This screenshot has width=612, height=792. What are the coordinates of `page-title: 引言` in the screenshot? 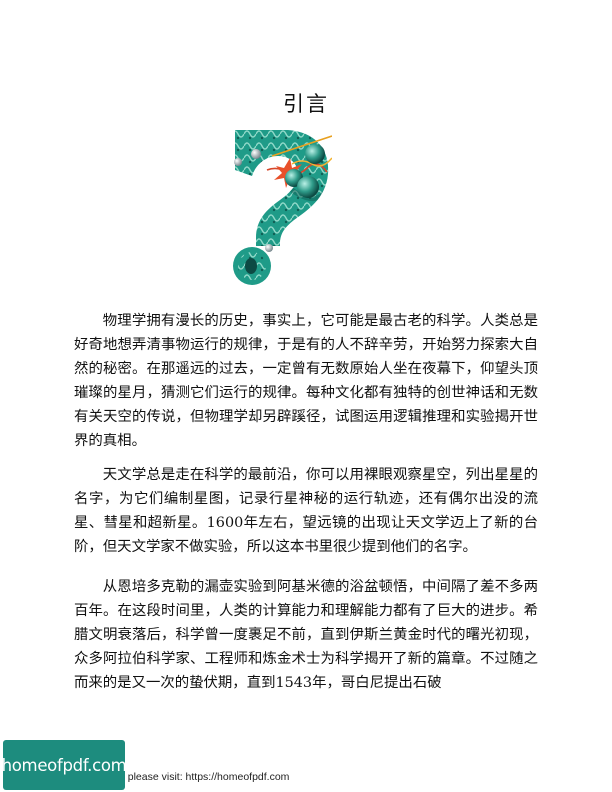 It's located at (306, 104).